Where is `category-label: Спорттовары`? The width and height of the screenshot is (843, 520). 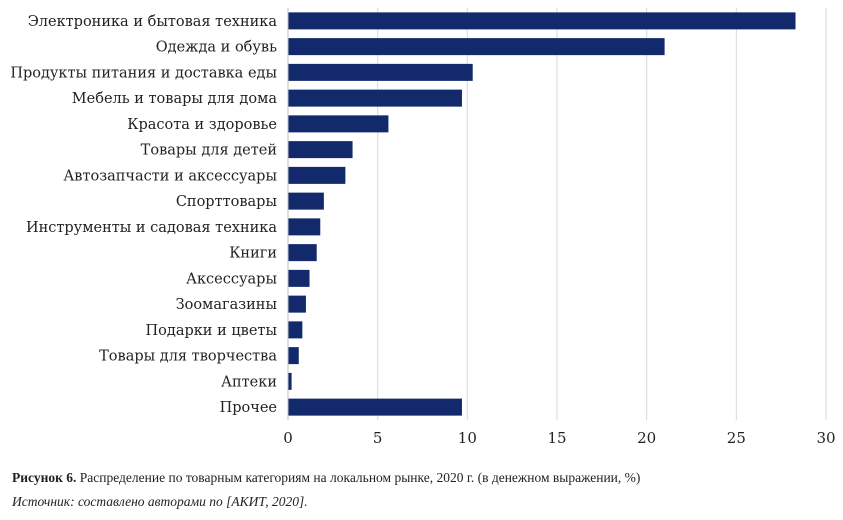 category-label: Спорттовары is located at coordinates (227, 202).